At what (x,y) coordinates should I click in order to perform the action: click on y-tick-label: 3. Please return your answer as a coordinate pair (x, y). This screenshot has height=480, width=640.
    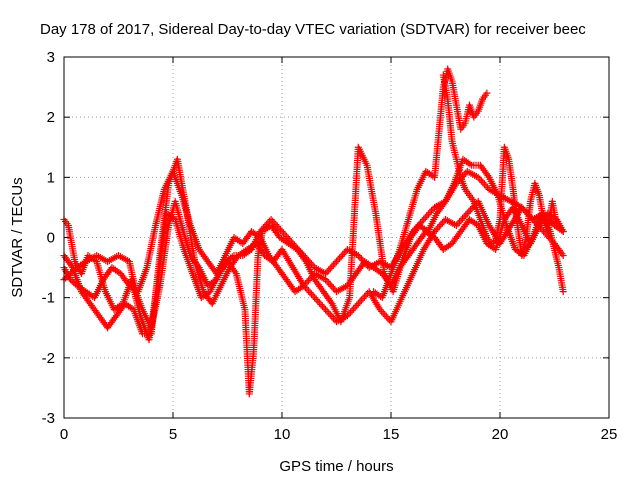
    Looking at the image, I should click on (51, 57).